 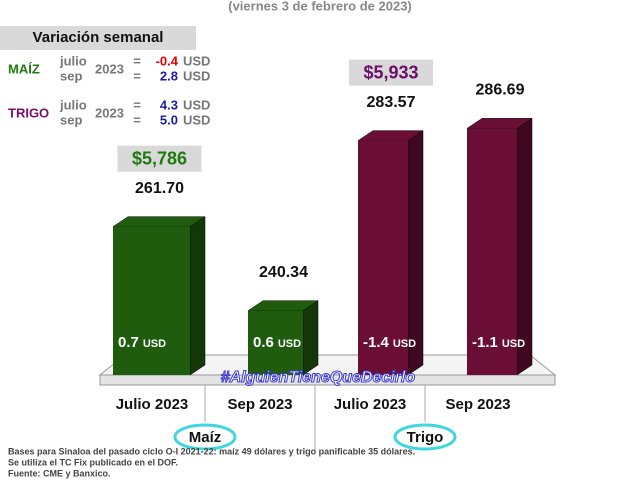 I want to click on footnote: Fuente: CME y Banxico., so click(x=59, y=473).